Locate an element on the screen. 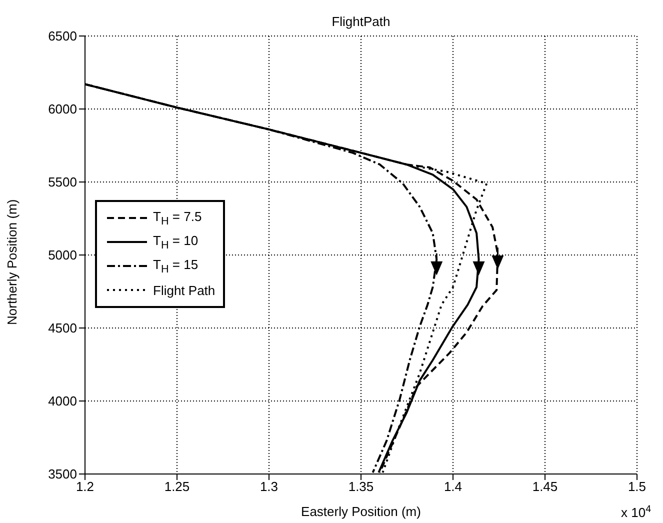 The image size is (663, 523). y-tick-label: 5000 is located at coordinates (62, 255).